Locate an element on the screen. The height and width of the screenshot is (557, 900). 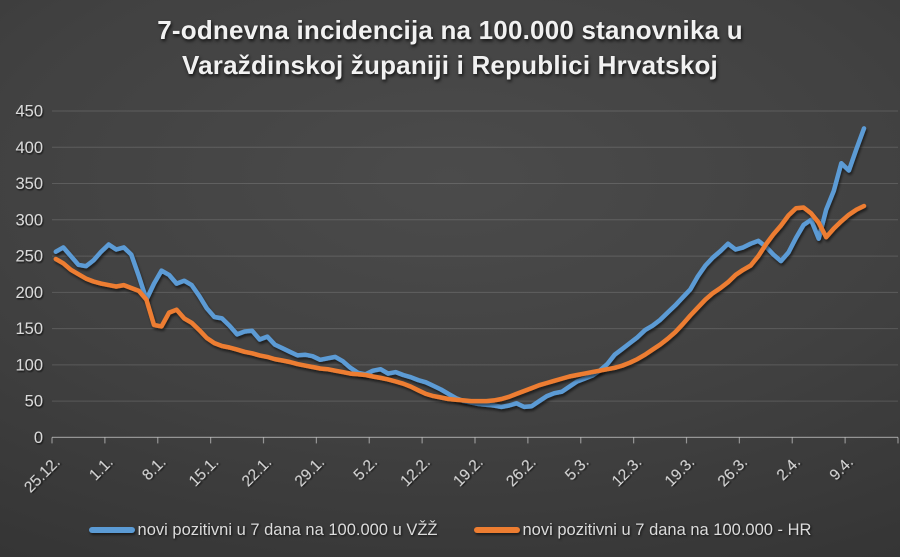
x-axis-tick-label: 29.1. is located at coordinates (310, 472).